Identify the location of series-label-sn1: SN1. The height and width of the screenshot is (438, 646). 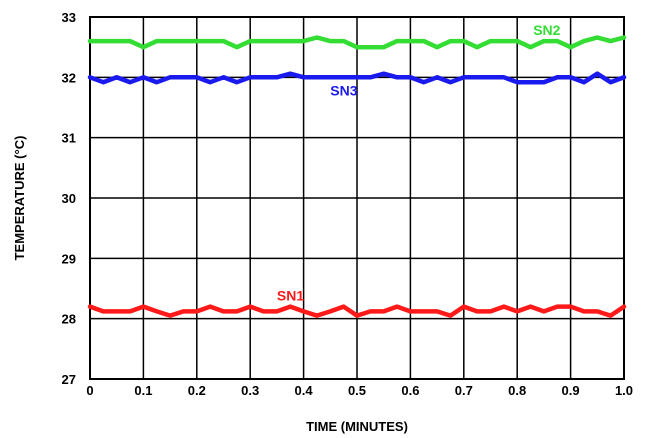
(290, 296).